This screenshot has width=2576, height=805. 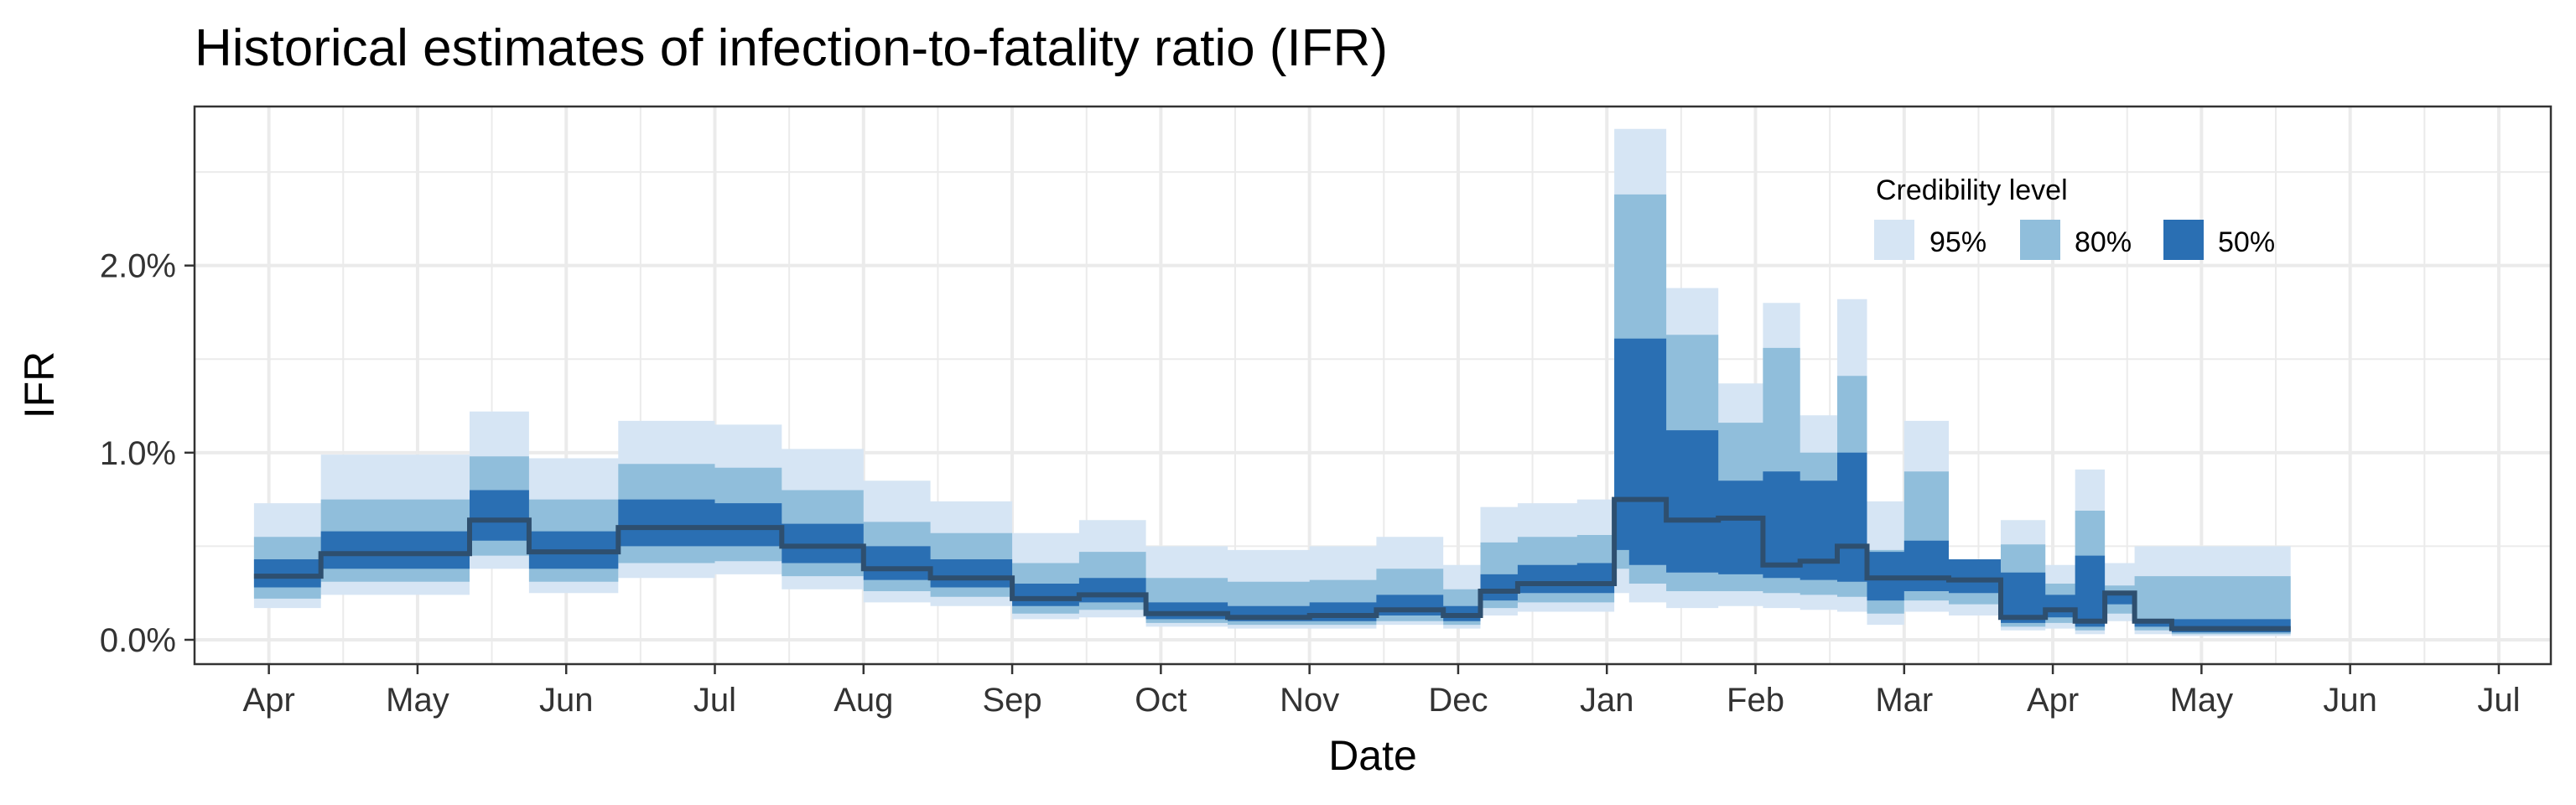 What do you see at coordinates (1972, 190) in the screenshot?
I see `legend-title: Credibility level` at bounding box center [1972, 190].